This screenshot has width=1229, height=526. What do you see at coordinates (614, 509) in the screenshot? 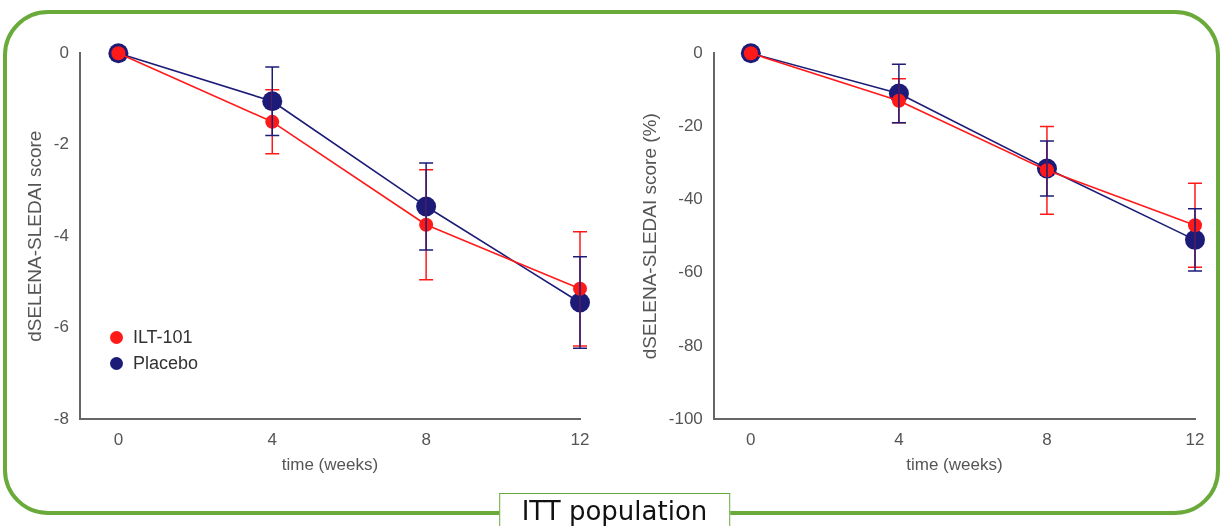
I see `text: ITT population` at bounding box center [614, 509].